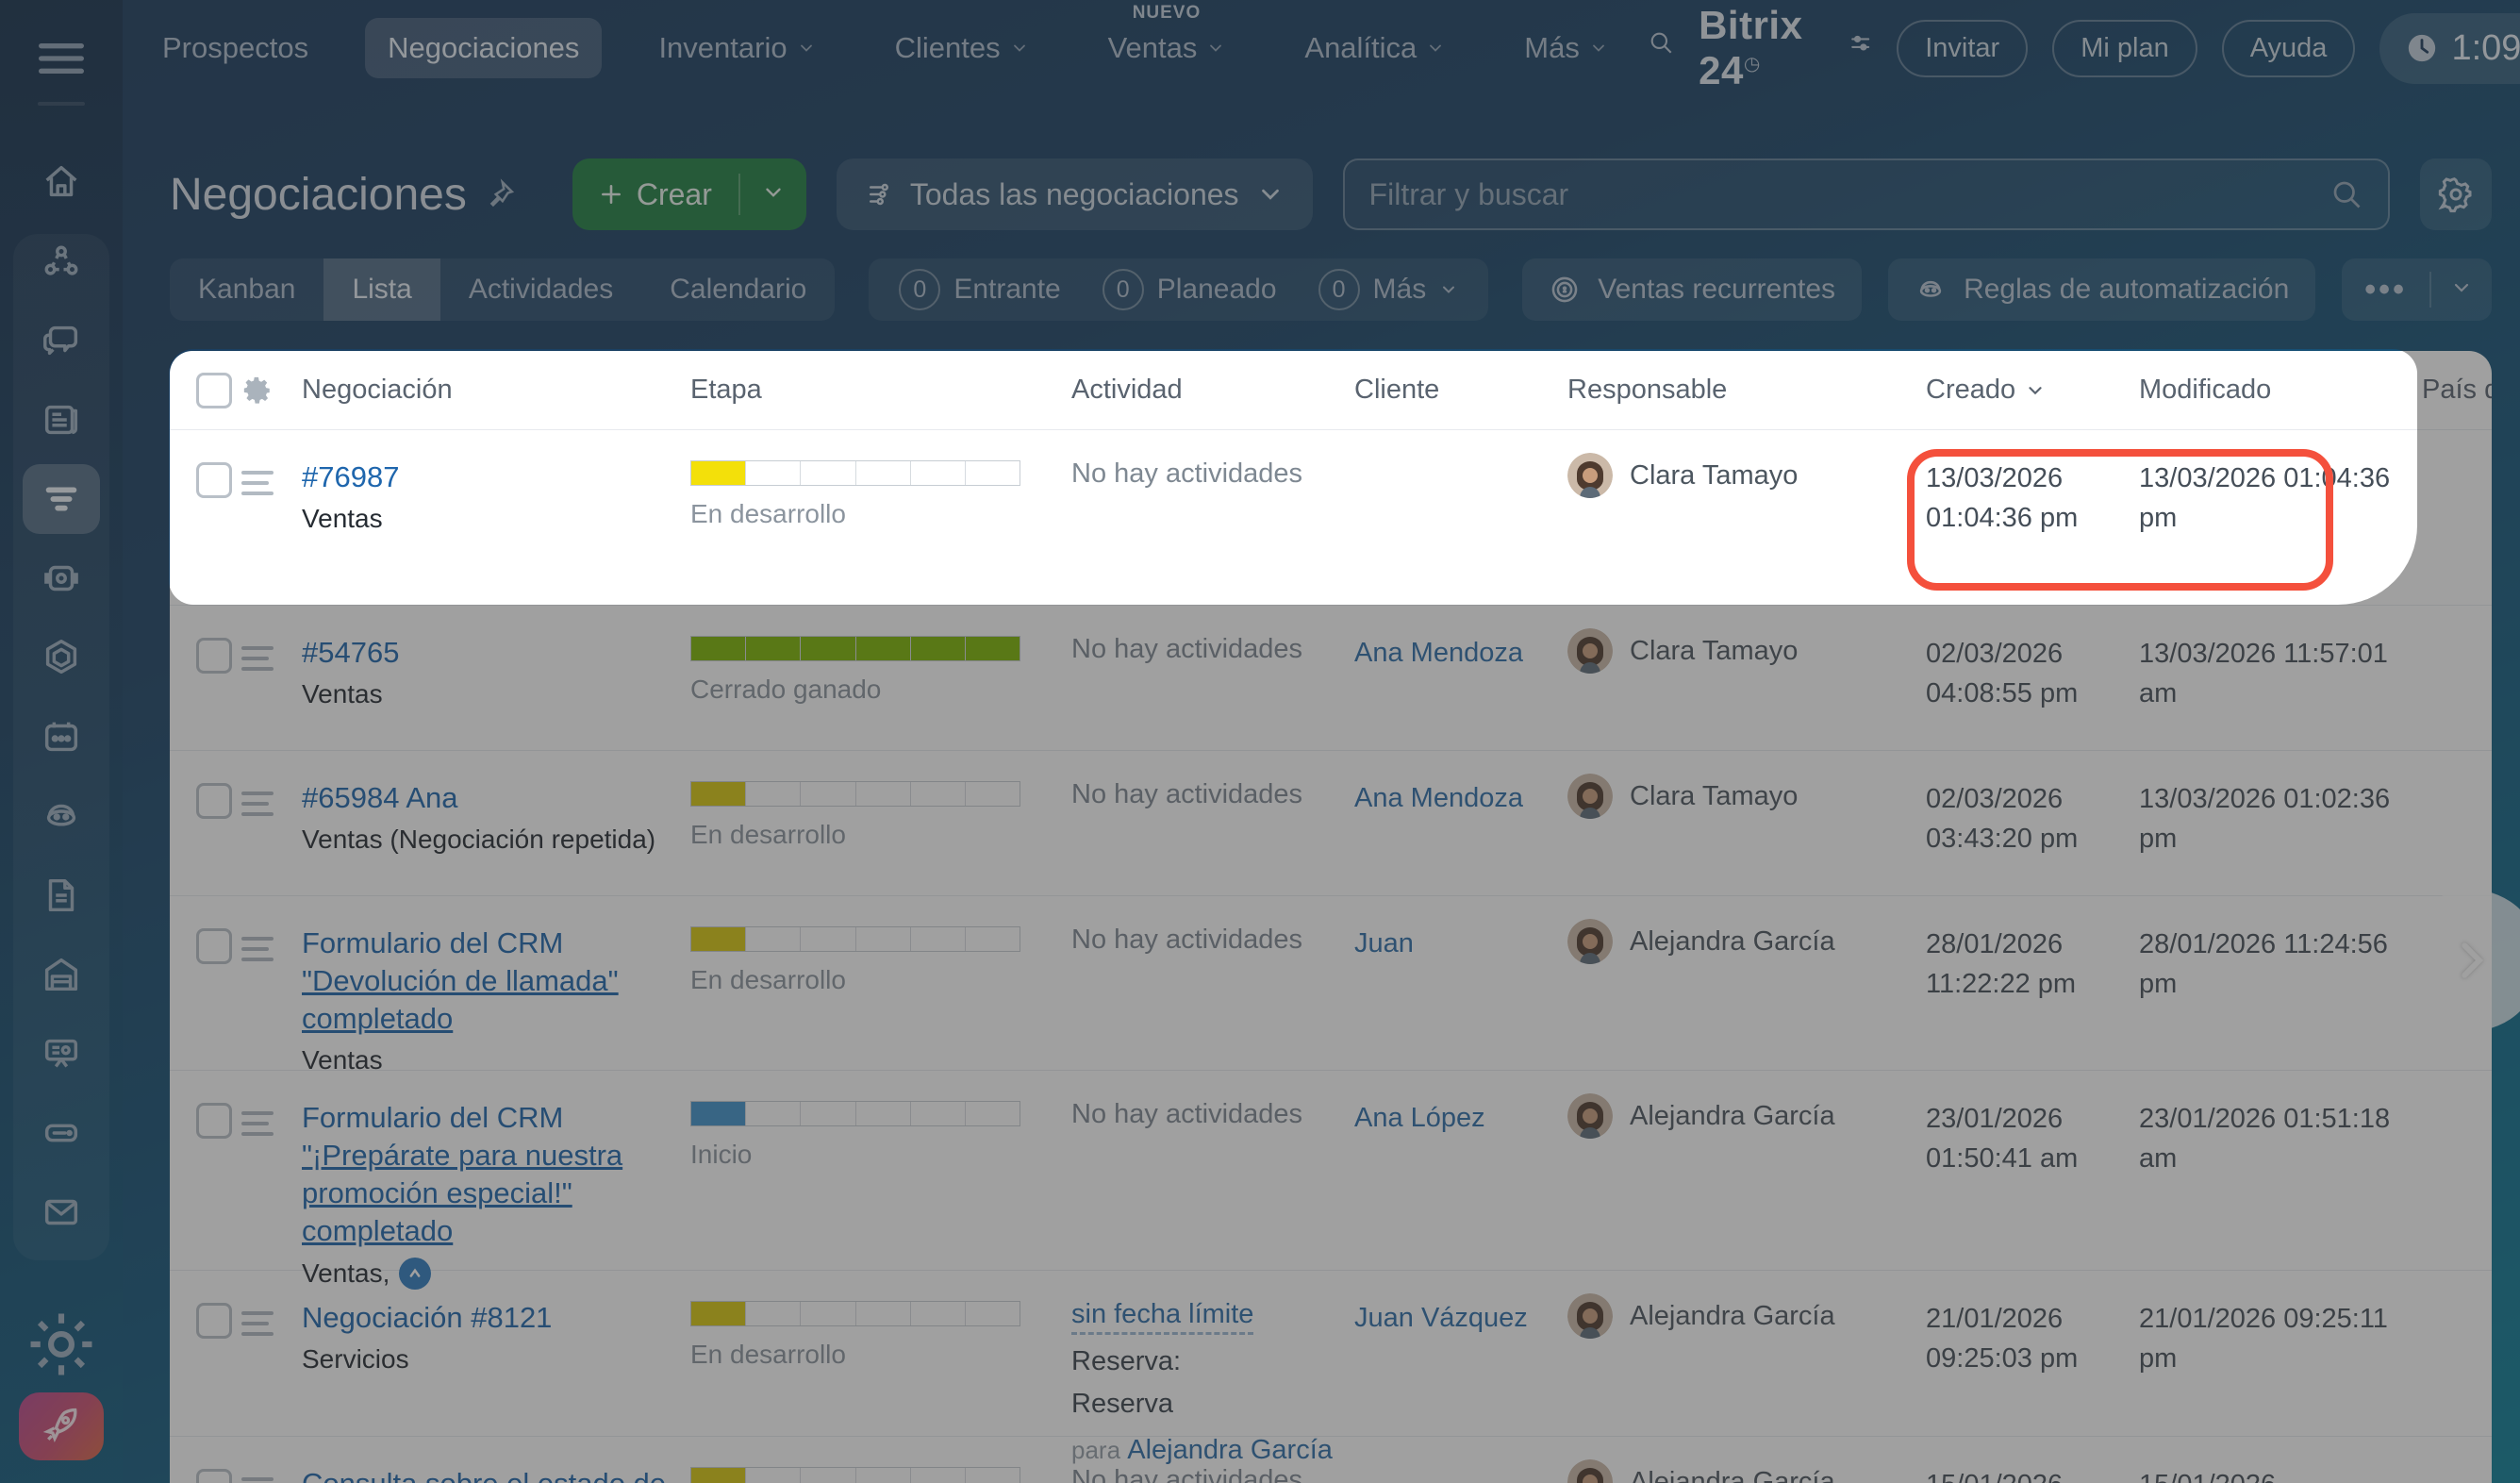  What do you see at coordinates (962, 48) in the screenshot?
I see `nav-item-clientes: Clientes` at bounding box center [962, 48].